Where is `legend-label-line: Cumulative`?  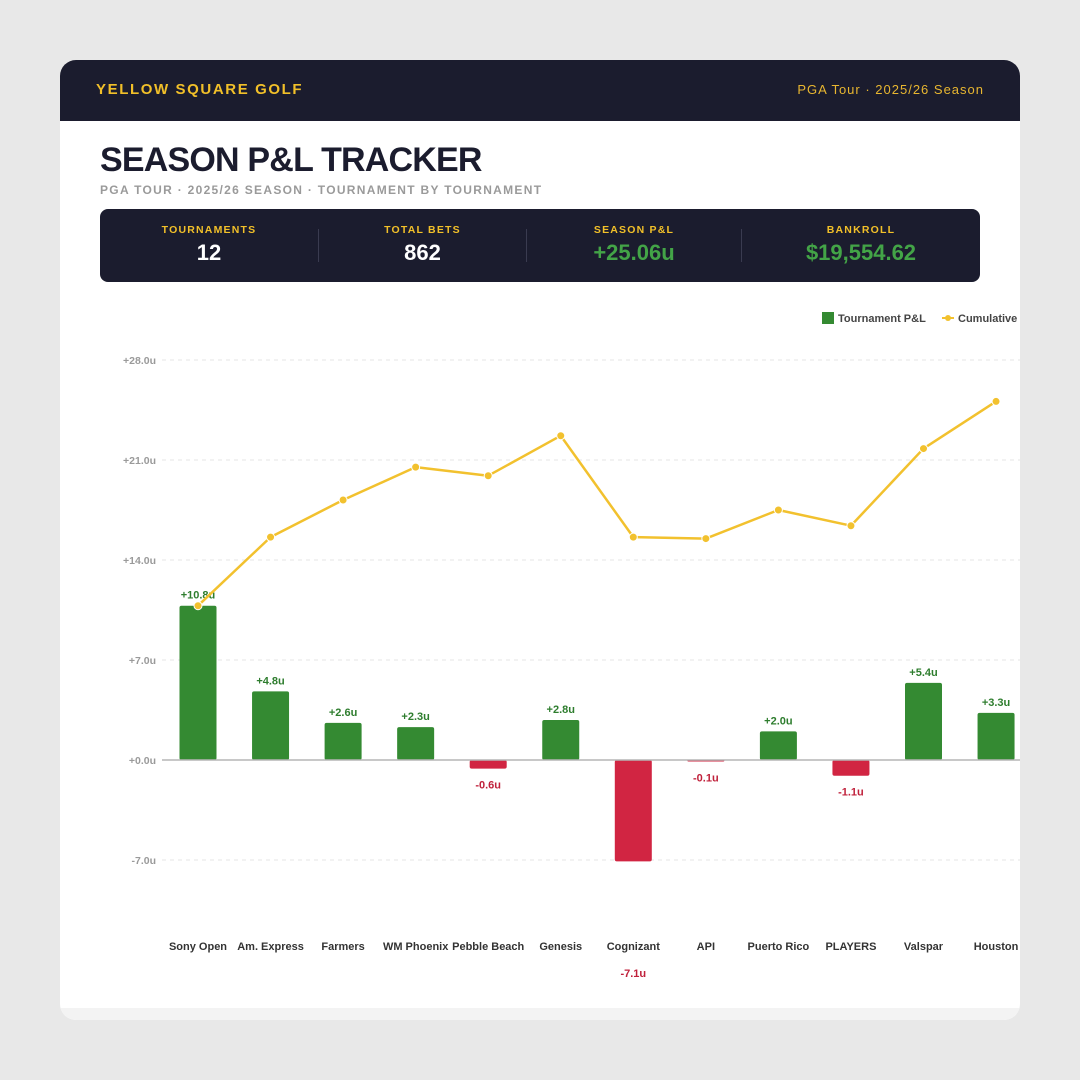
legend-label-line: Cumulative is located at coordinates (987, 319).